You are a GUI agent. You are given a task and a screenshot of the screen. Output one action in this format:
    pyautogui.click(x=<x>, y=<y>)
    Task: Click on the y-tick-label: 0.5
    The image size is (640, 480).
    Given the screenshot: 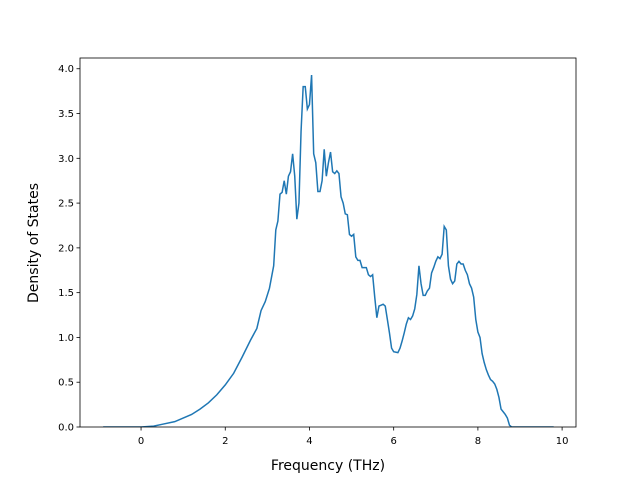 What is the action you would take?
    pyautogui.click(x=66, y=383)
    